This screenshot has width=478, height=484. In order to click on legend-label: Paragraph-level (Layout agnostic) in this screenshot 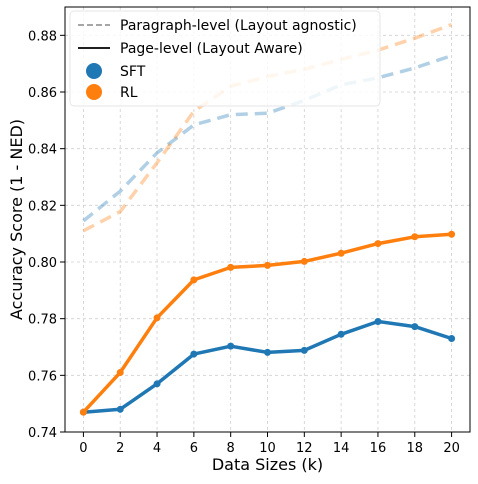, I will do `click(238, 26)`.